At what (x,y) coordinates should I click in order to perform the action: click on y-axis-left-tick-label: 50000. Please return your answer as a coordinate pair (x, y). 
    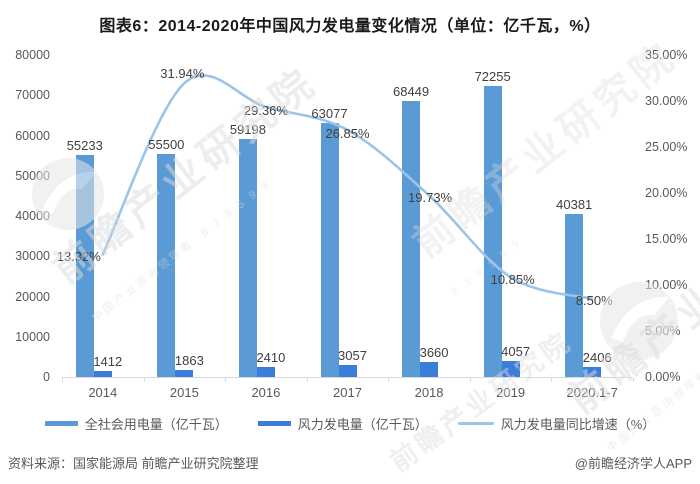
    Looking at the image, I should click on (32, 175).